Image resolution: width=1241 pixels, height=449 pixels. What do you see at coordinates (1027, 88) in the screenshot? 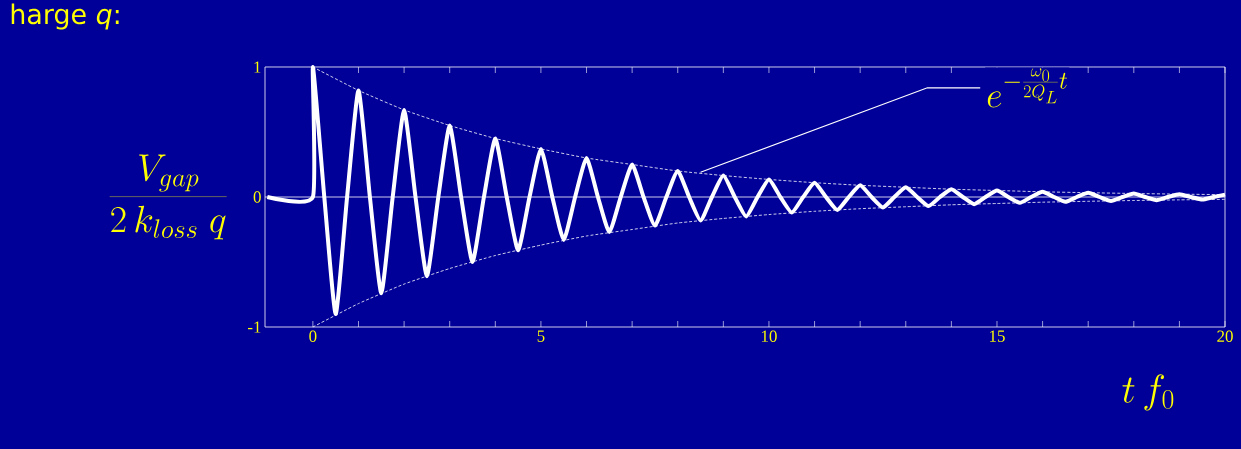
I see `annotation: $e^{-\frac{\omega_0}{2Q_L}t}$` at bounding box center [1027, 88].